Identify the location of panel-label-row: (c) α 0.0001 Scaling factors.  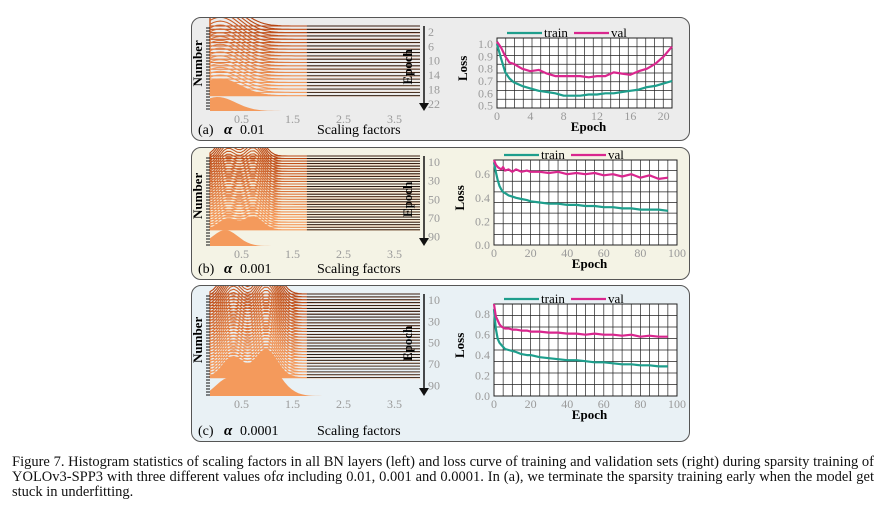
(299, 431).